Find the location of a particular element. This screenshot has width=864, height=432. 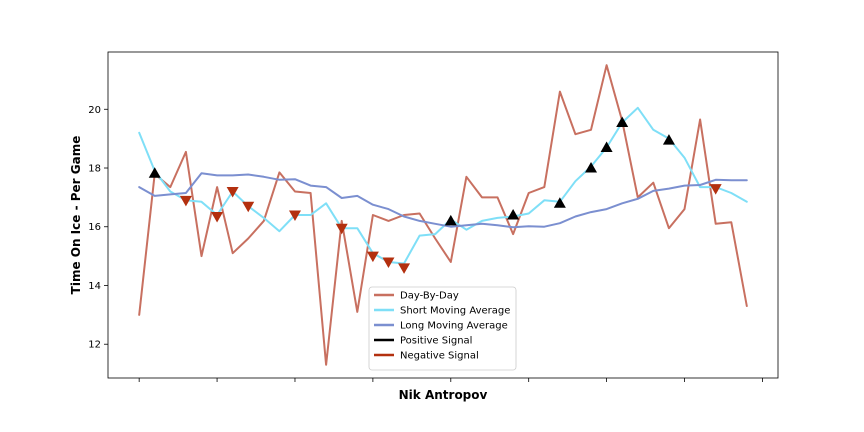

y-tick-label: 14 is located at coordinates (94, 286).